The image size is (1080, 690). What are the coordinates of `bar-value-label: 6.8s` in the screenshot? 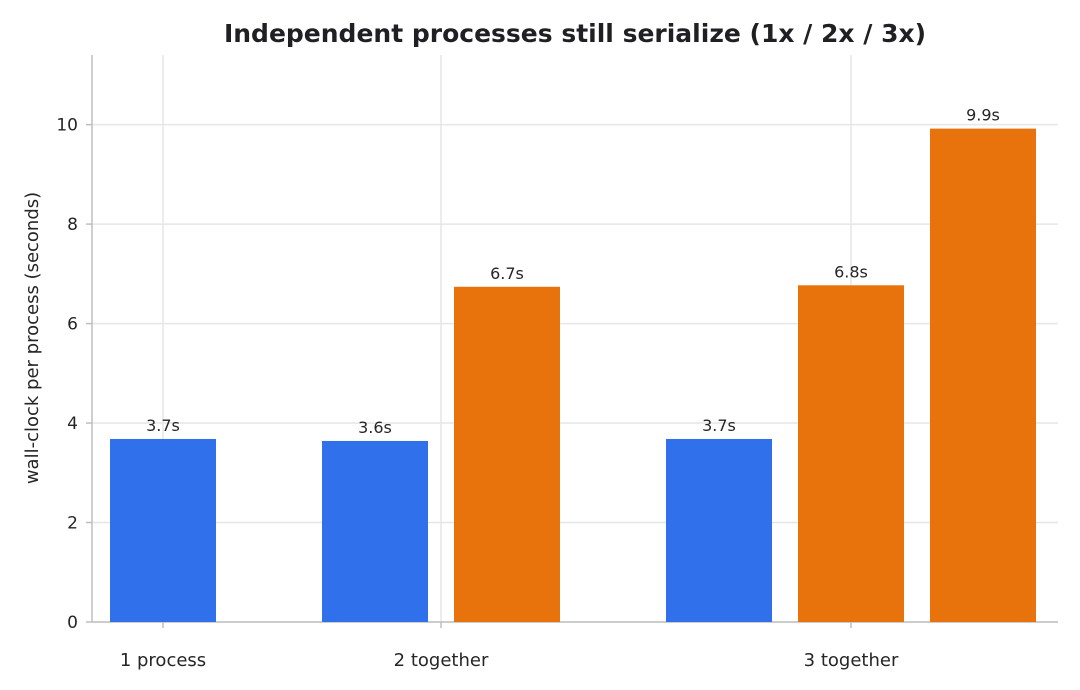 It's located at (851, 271).